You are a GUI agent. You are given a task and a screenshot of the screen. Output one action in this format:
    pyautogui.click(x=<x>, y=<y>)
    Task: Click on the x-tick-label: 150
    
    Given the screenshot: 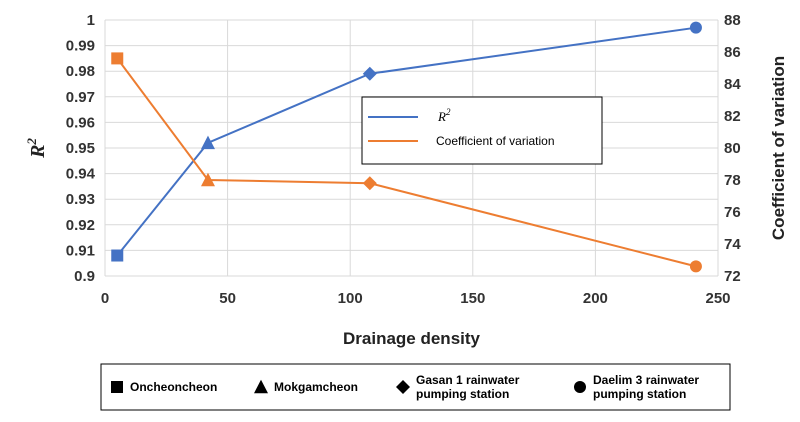 What is the action you would take?
    pyautogui.click(x=472, y=298)
    